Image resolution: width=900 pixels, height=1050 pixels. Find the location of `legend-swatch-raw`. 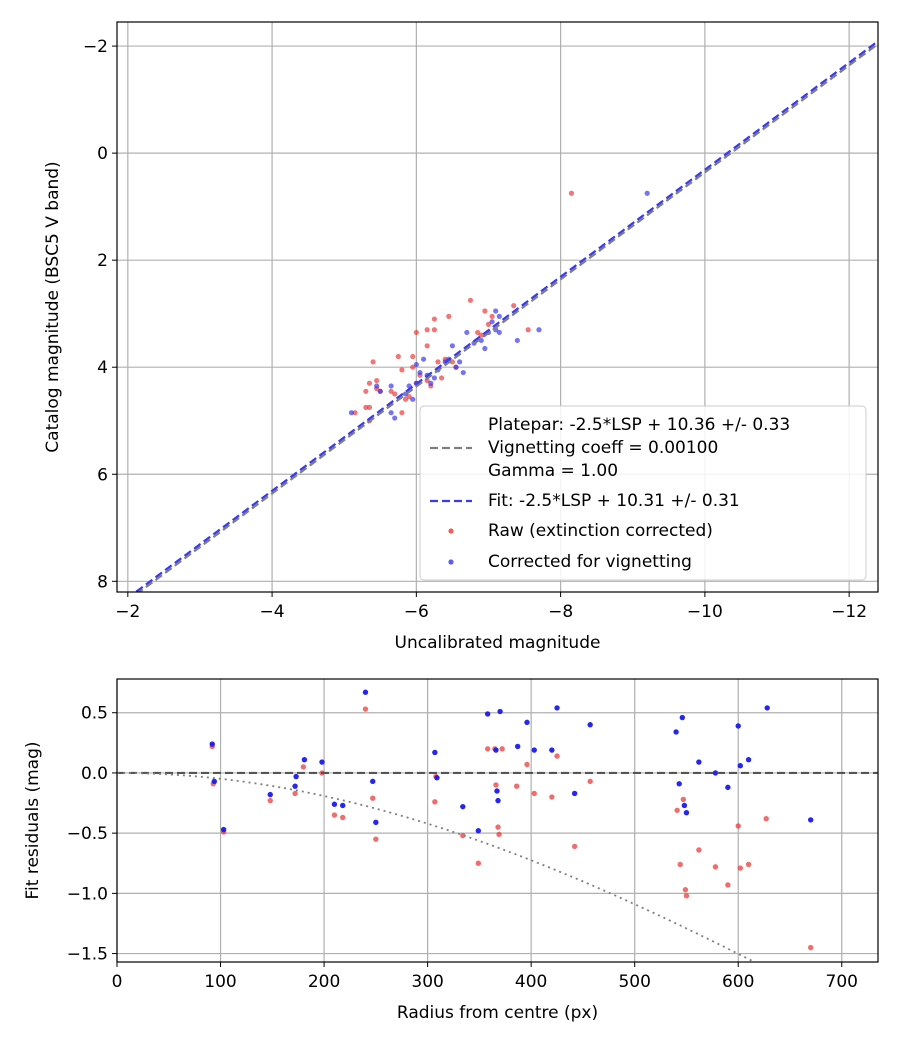

legend-swatch-raw is located at coordinates (451, 531).